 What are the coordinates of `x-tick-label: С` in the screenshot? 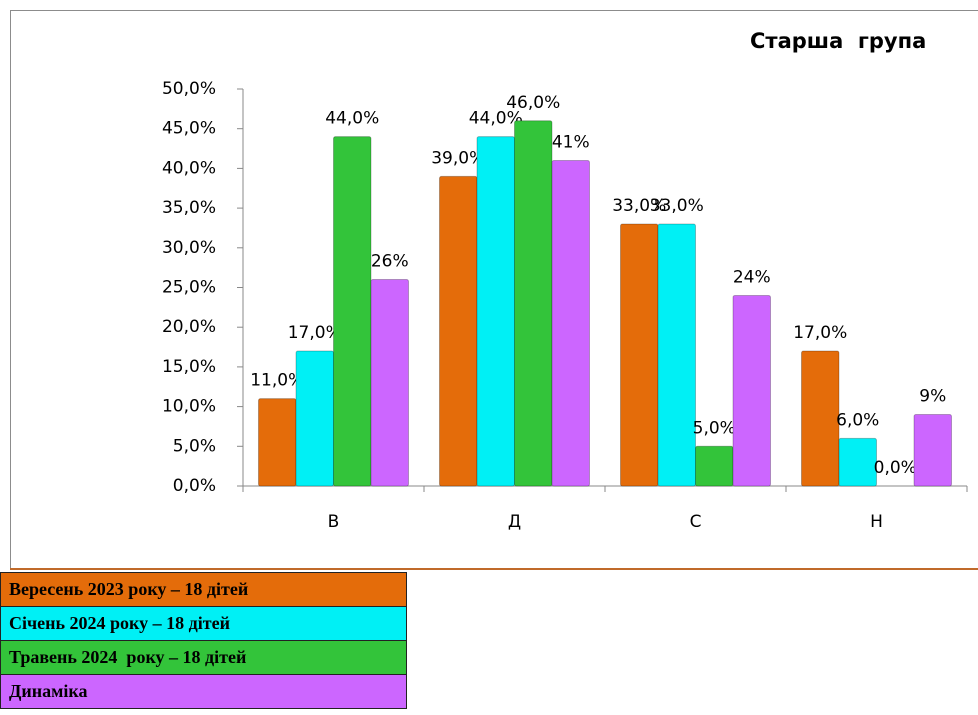 It's located at (696, 522).